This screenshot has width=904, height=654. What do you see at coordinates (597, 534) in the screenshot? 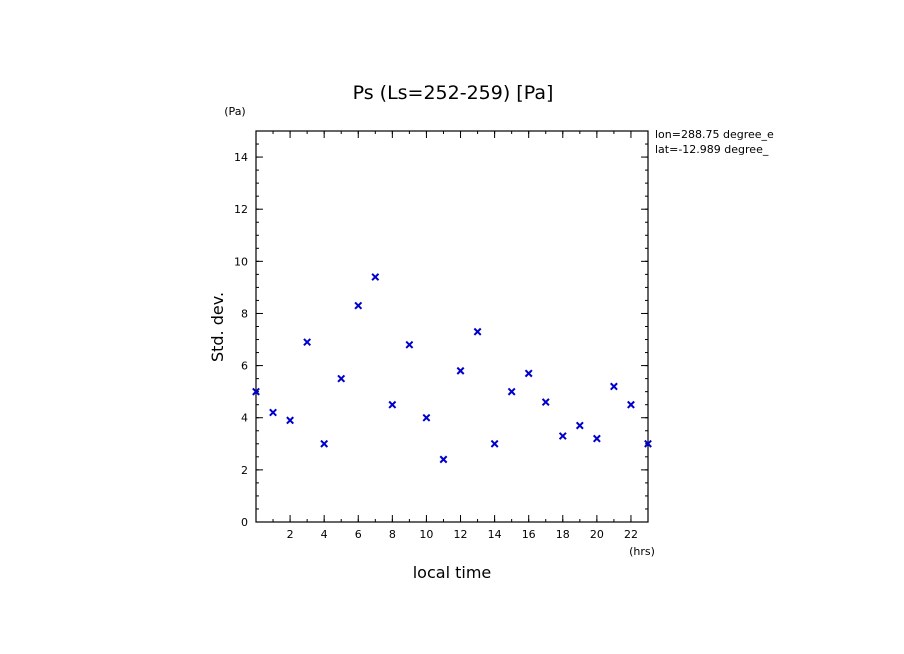
I see `x-tick-label: 20` at bounding box center [597, 534].